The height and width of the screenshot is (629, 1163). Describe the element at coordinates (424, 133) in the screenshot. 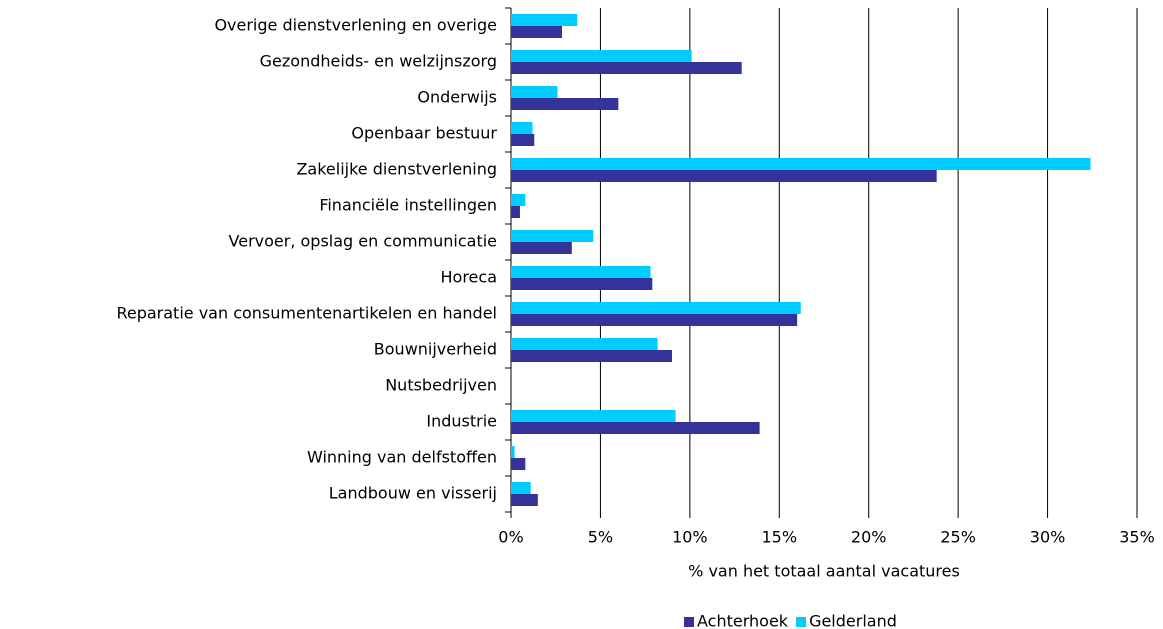

I see `y-tick-label: Openbaar bestuur` at that location.